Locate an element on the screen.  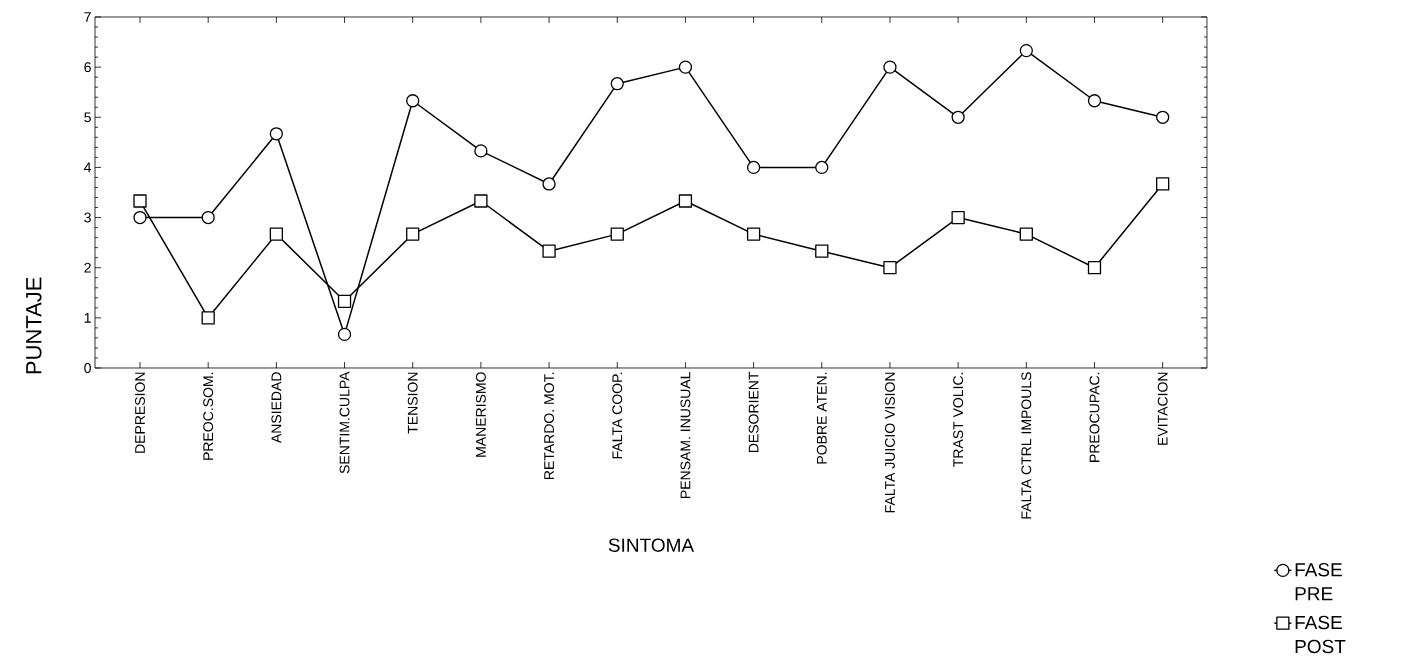
x-tick-label: SENTIM.CULPA is located at coordinates (344, 422).